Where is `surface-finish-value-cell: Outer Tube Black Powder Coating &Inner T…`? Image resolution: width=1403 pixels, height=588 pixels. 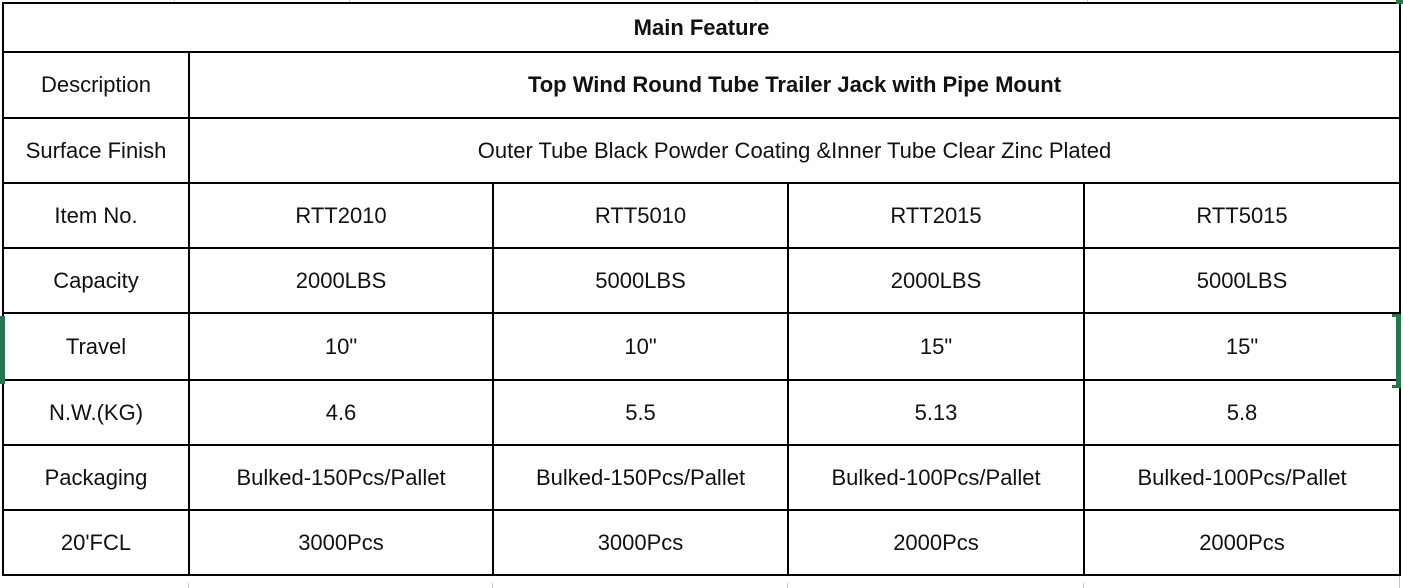
surface-finish-value-cell: Outer Tube Black Powder Coating &Inner T… is located at coordinates (794, 150).